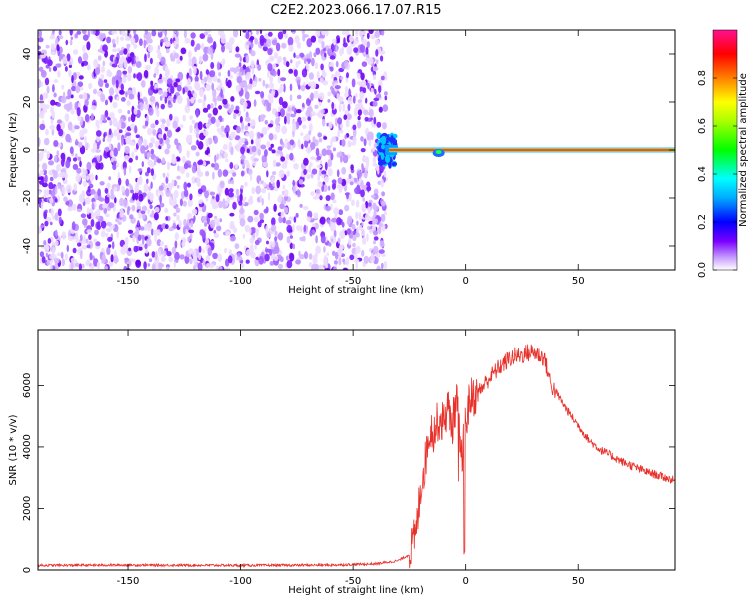 The image size is (750, 600). What do you see at coordinates (128, 281) in the screenshot?
I see `x-tick-label: -150` at bounding box center [128, 281].